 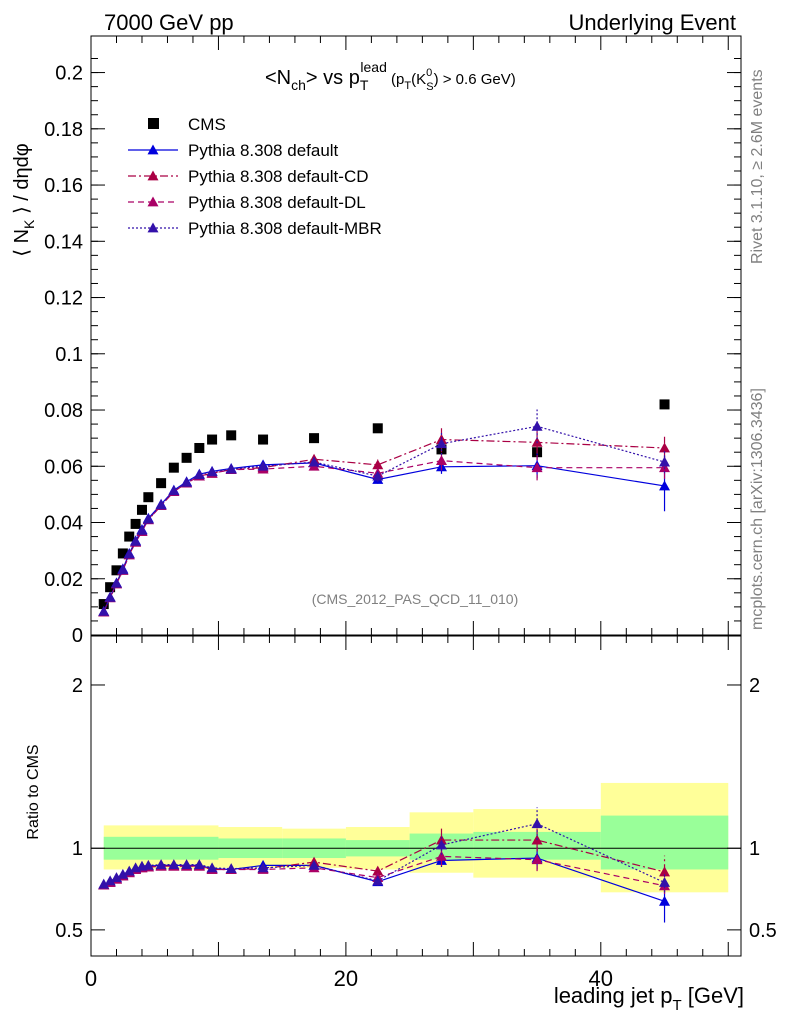 What do you see at coordinates (346, 978) in the screenshot?
I see `x-tick-label: 20` at bounding box center [346, 978].